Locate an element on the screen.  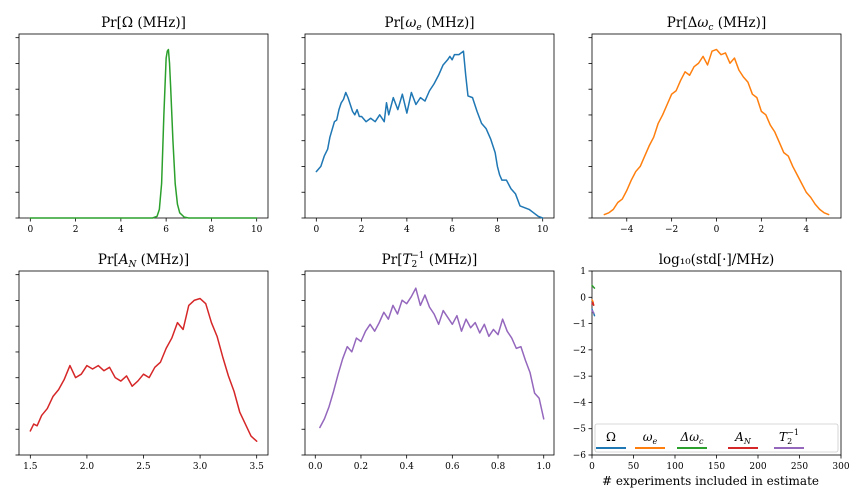
legend-label-part: Ω is located at coordinates (611, 437).